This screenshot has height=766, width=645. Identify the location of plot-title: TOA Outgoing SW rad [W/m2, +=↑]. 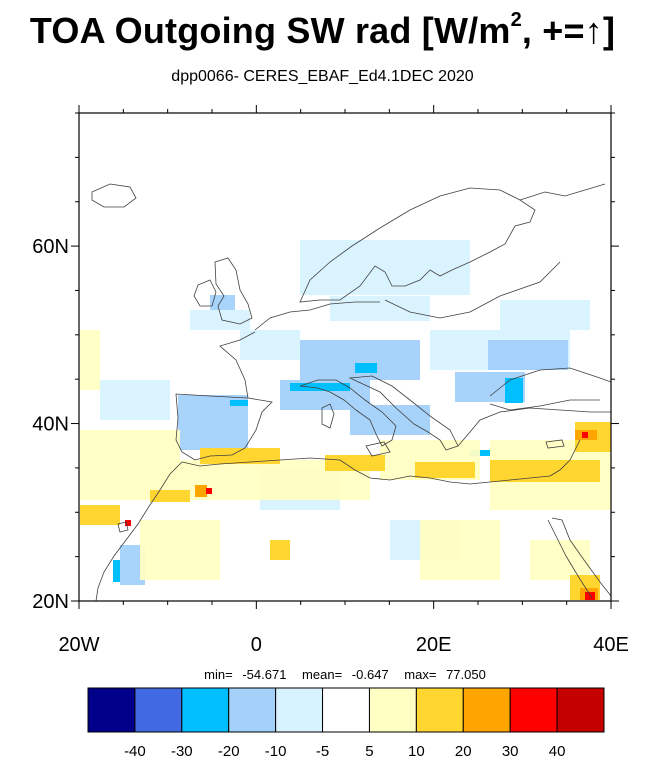
(322, 30).